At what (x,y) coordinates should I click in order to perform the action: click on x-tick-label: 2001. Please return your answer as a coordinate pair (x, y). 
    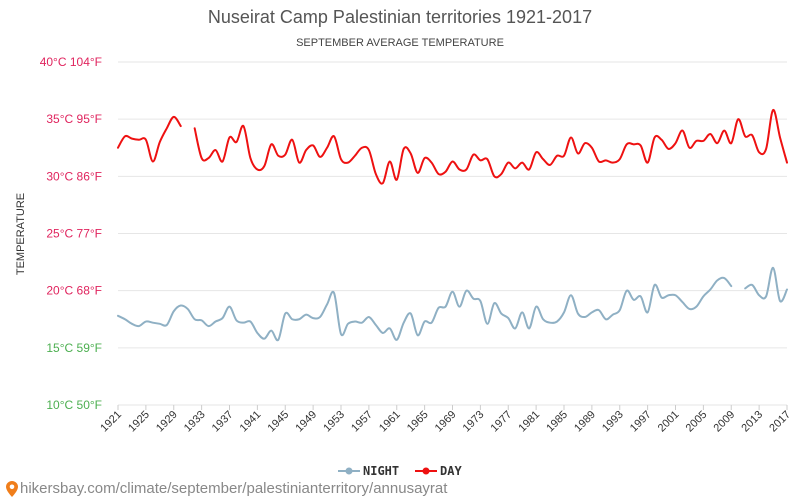
    Looking at the image, I should click on (669, 422).